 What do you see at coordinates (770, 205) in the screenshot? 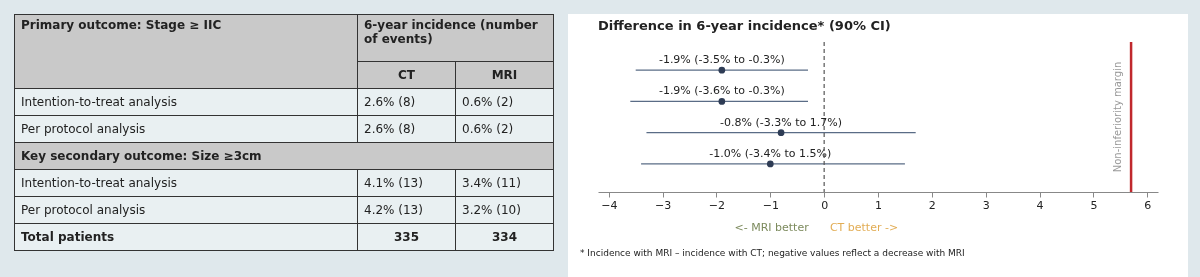
I see `x-tick-label: −1` at bounding box center [770, 205].